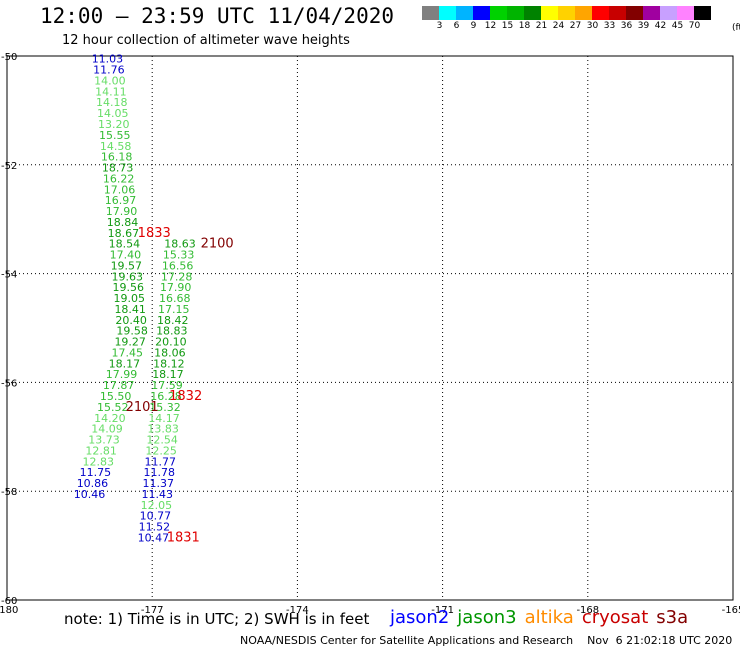  What do you see at coordinates (439, 26) in the screenshot?
I see `colorbar-tick-label: 3` at bounding box center [439, 26].